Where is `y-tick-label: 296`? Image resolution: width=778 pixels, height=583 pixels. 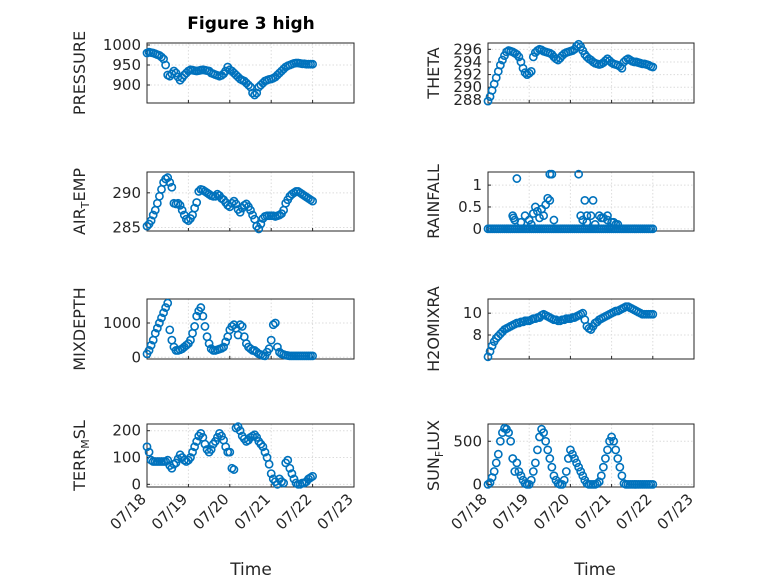 y-tick-label: 296 is located at coordinates (467, 49).